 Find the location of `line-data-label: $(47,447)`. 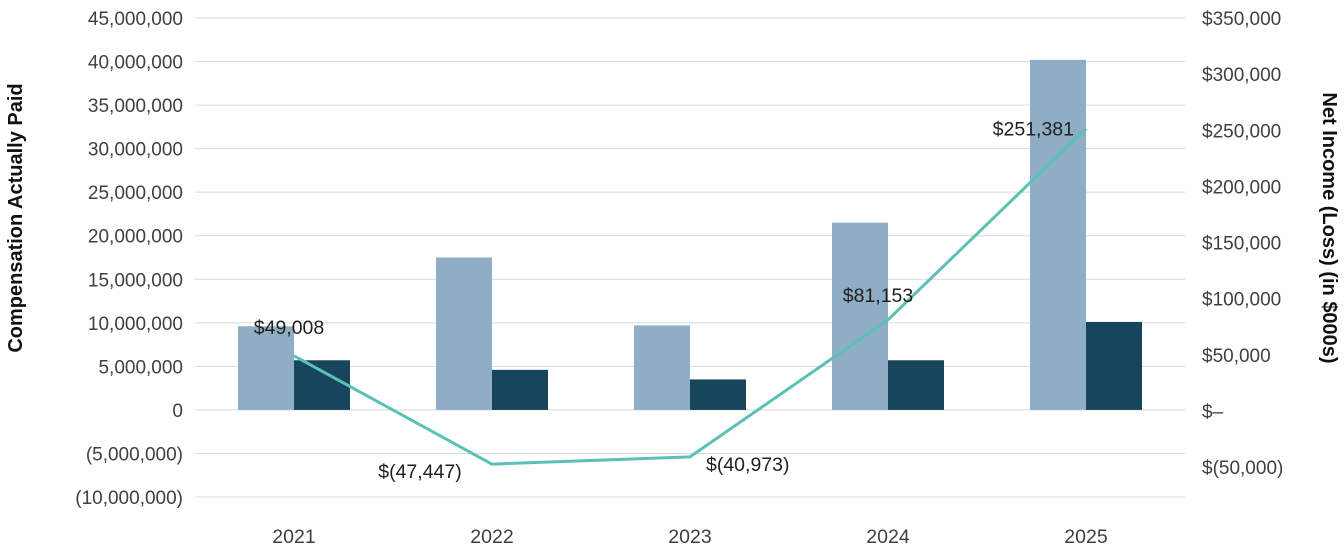

line-data-label: $(47,447) is located at coordinates (419, 472).